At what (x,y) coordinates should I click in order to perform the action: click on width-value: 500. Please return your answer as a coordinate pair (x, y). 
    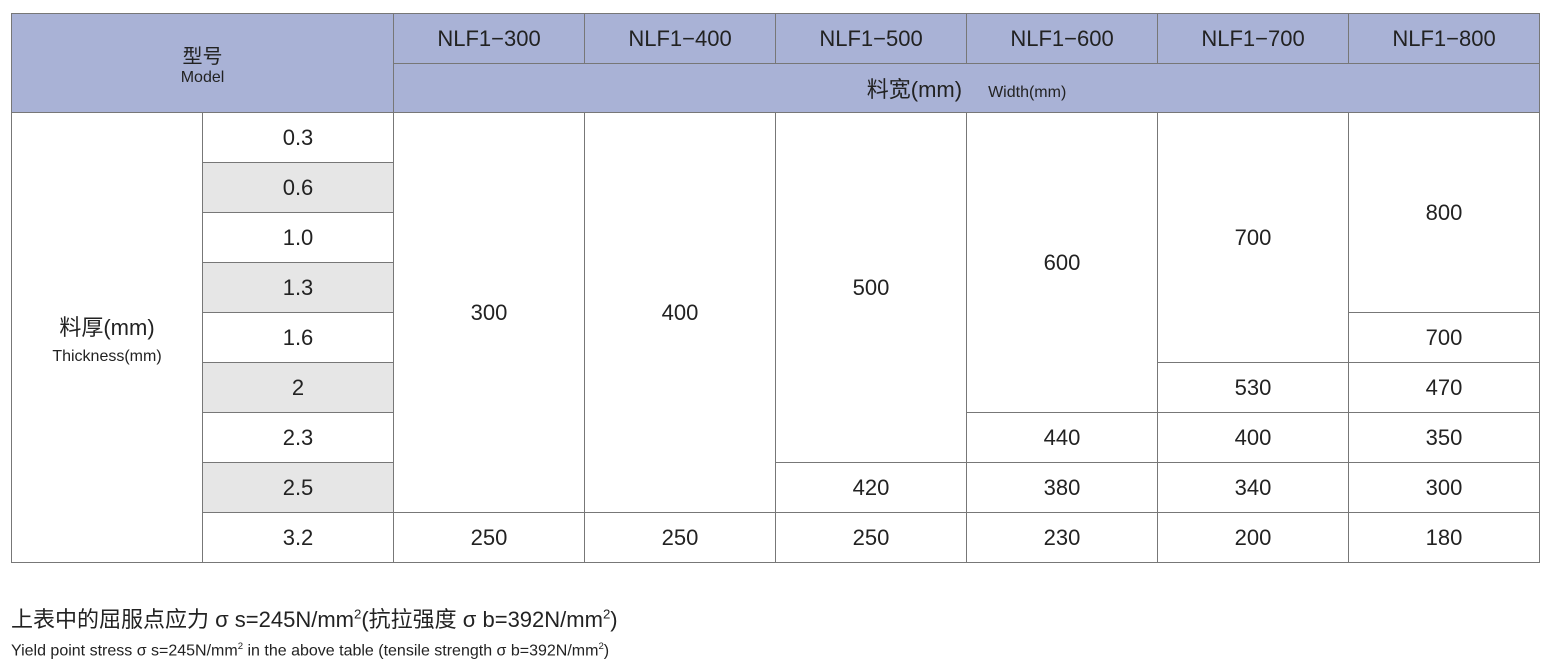
    Looking at the image, I should click on (871, 287).